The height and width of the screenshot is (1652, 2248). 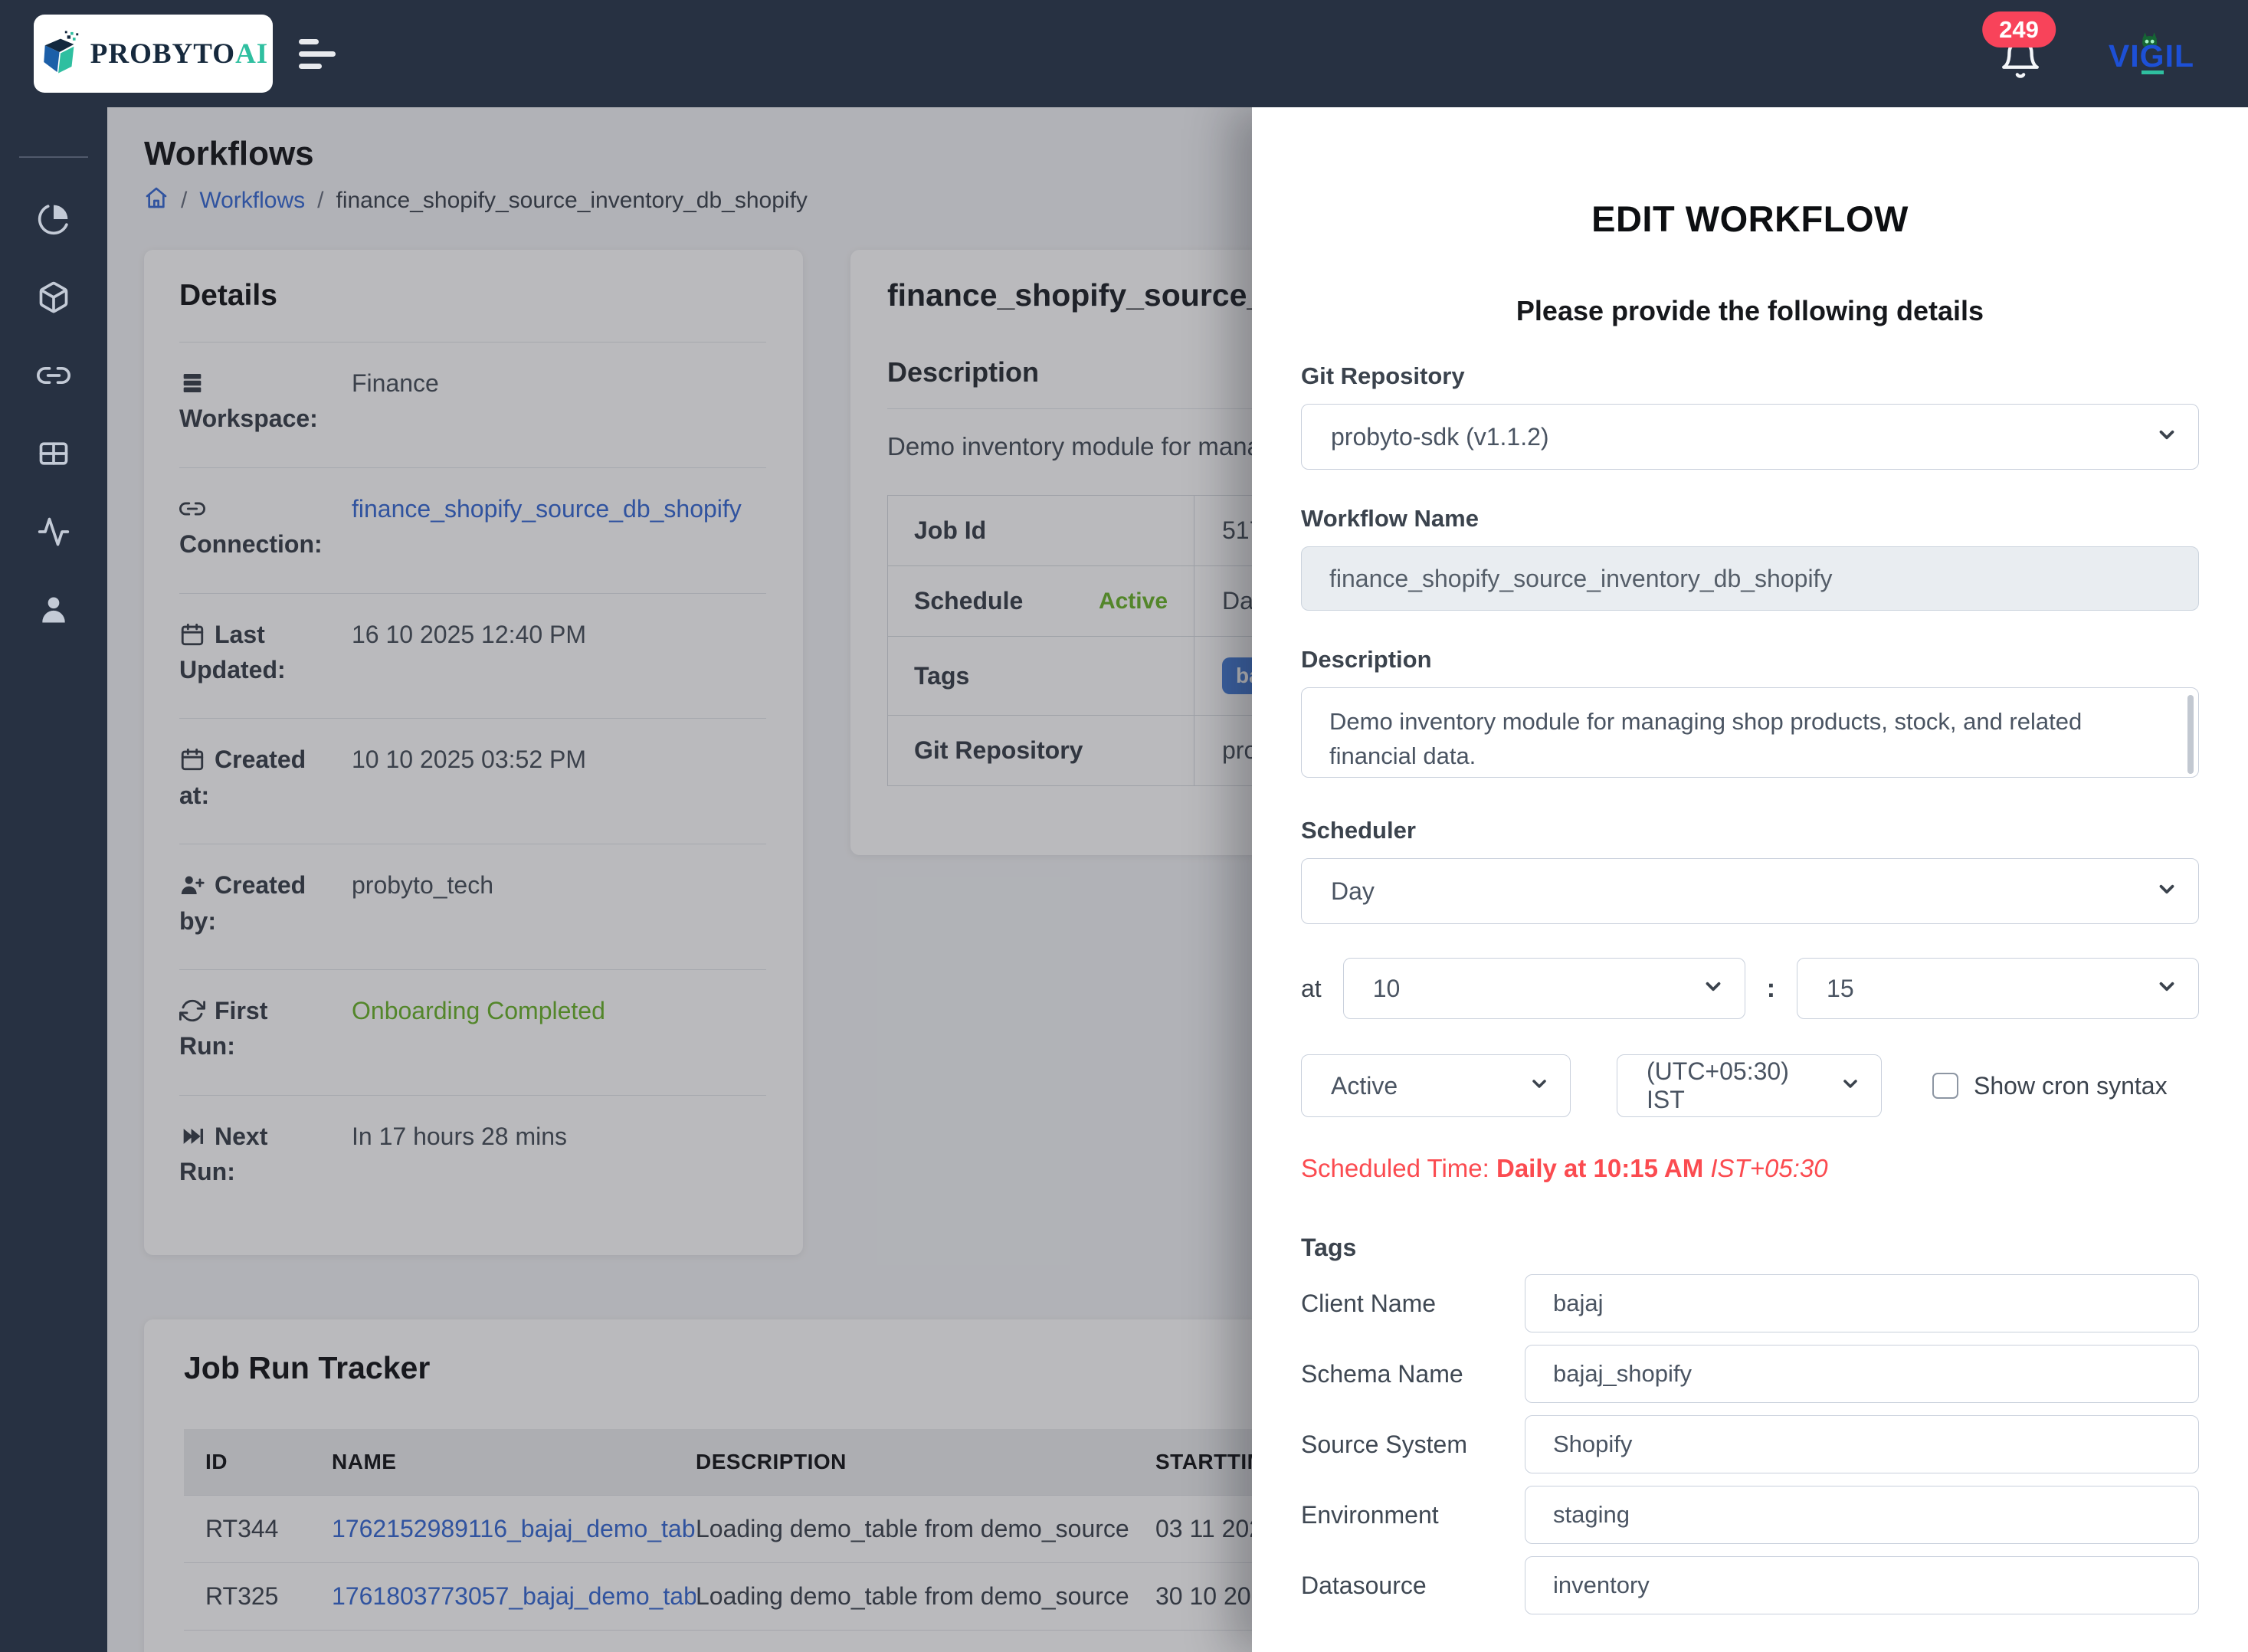 What do you see at coordinates (1750, 578) in the screenshot?
I see `workflow-name-input` at bounding box center [1750, 578].